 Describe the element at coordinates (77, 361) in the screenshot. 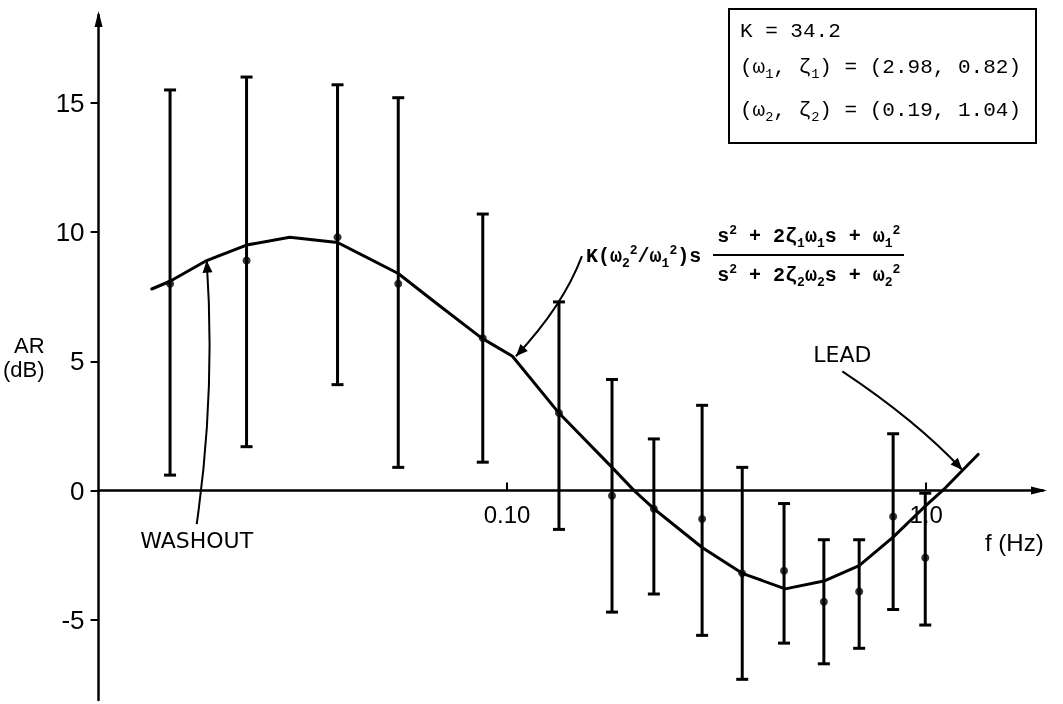

I see `y-tick-label: 5` at that location.